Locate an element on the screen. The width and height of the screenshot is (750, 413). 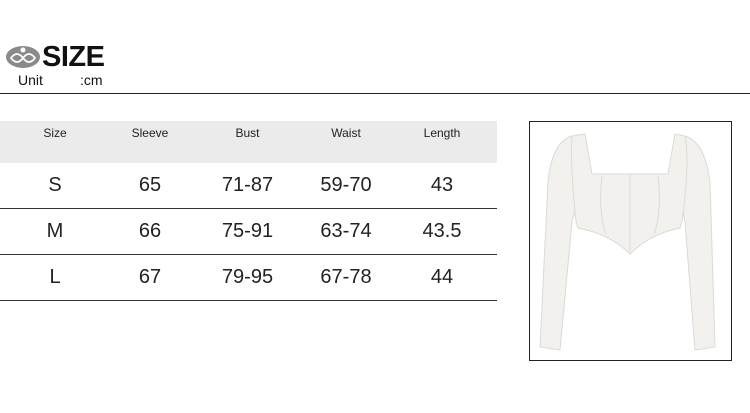
table-cell: 59-70 is located at coordinates (346, 185).